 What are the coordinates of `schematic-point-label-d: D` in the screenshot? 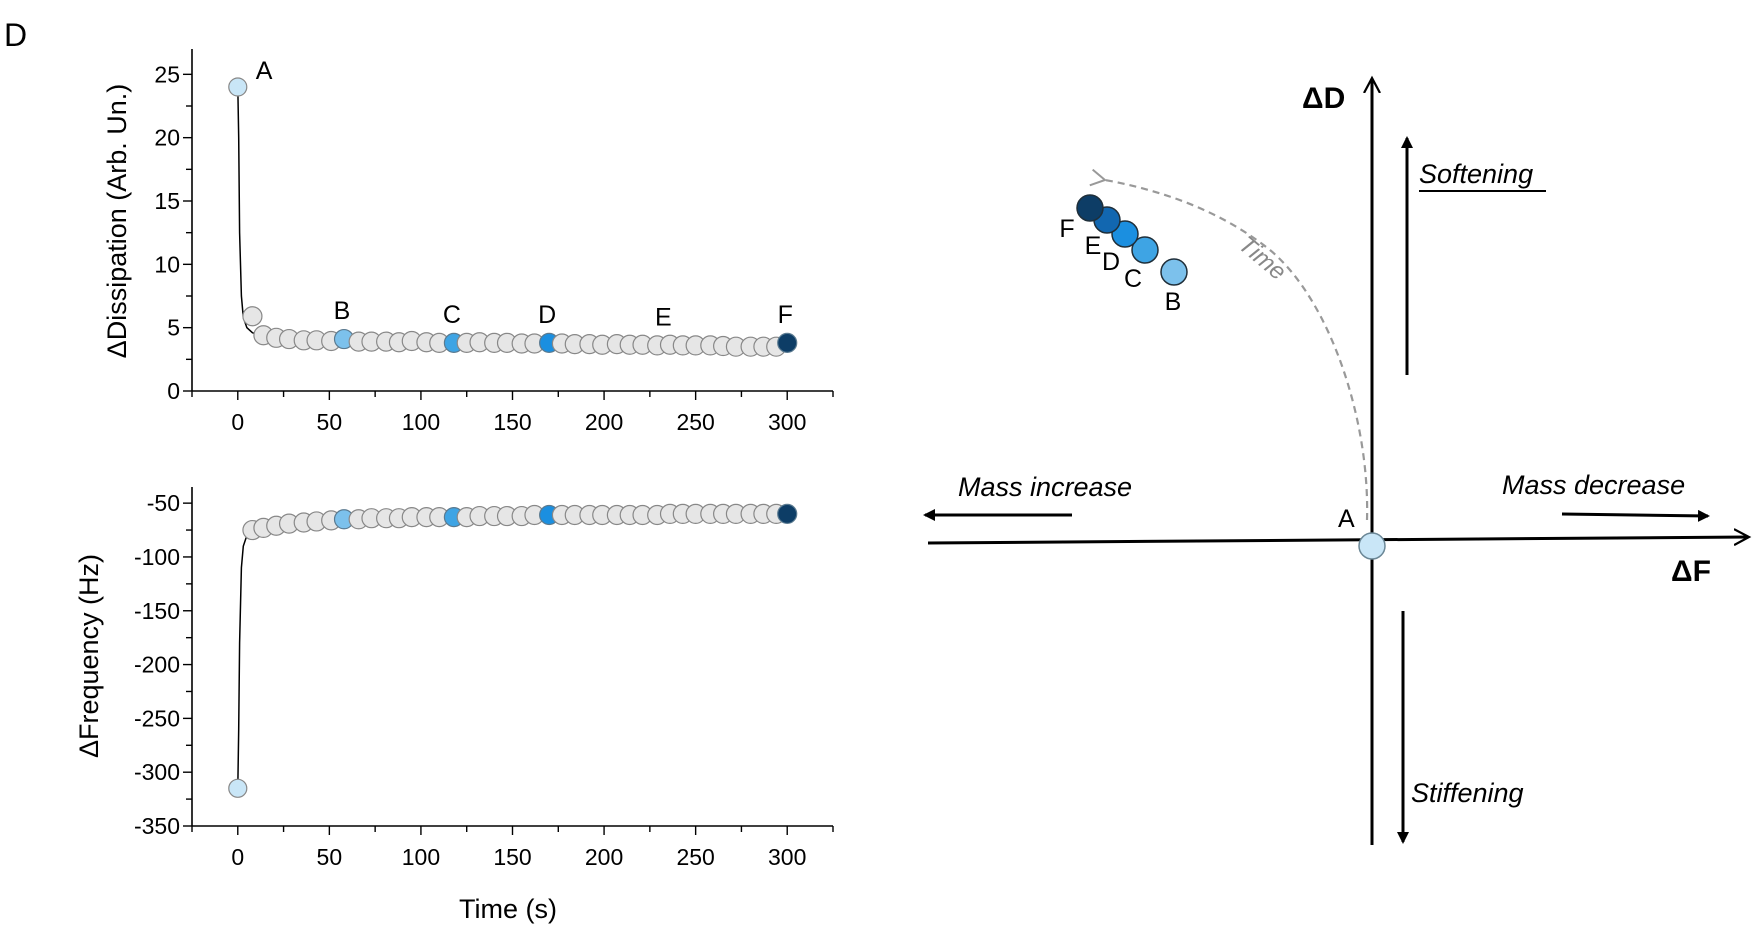 It's located at (1111, 262).